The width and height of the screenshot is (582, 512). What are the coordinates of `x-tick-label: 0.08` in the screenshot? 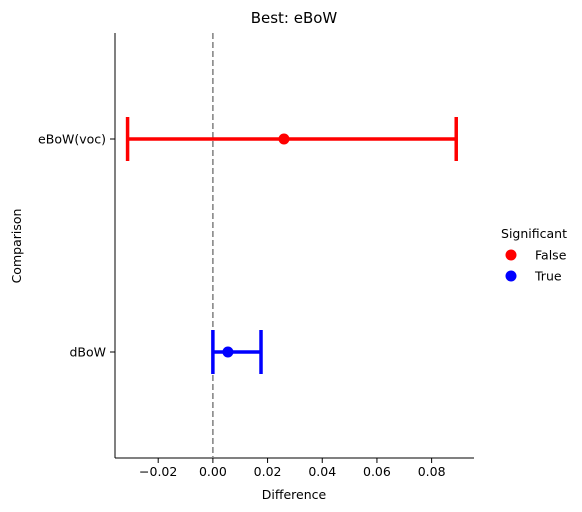 It's located at (432, 471).